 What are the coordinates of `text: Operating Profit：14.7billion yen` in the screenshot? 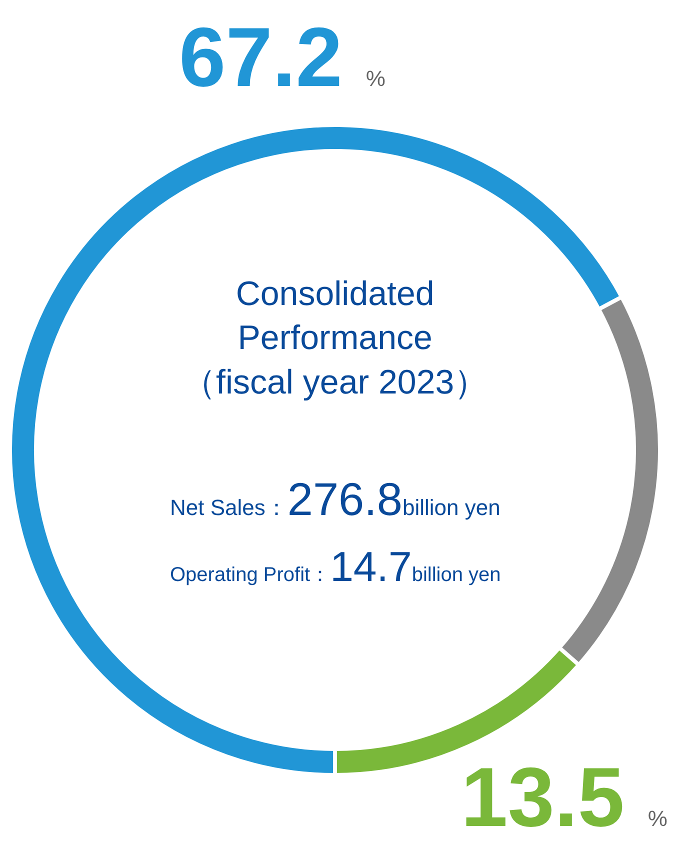 It's located at (335, 566).